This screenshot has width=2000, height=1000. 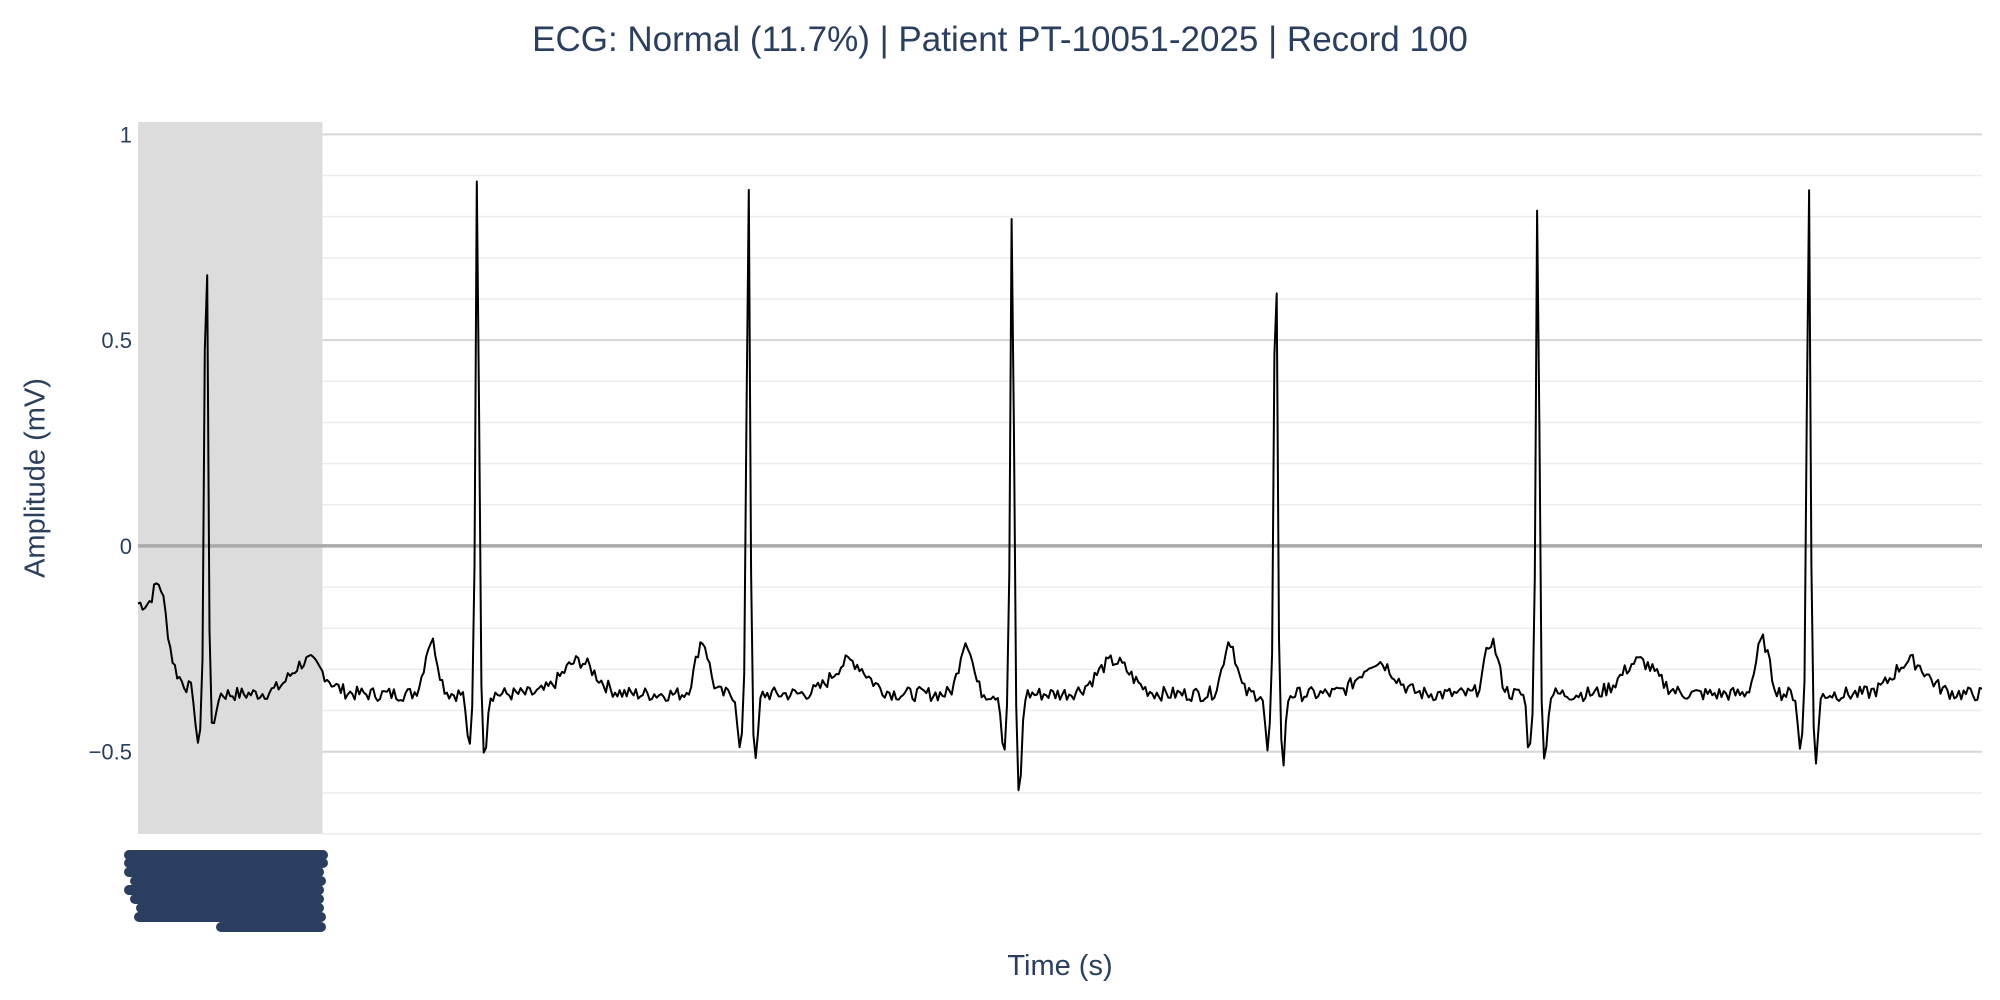 I want to click on y-tick-label: 0.5, so click(x=116, y=340).